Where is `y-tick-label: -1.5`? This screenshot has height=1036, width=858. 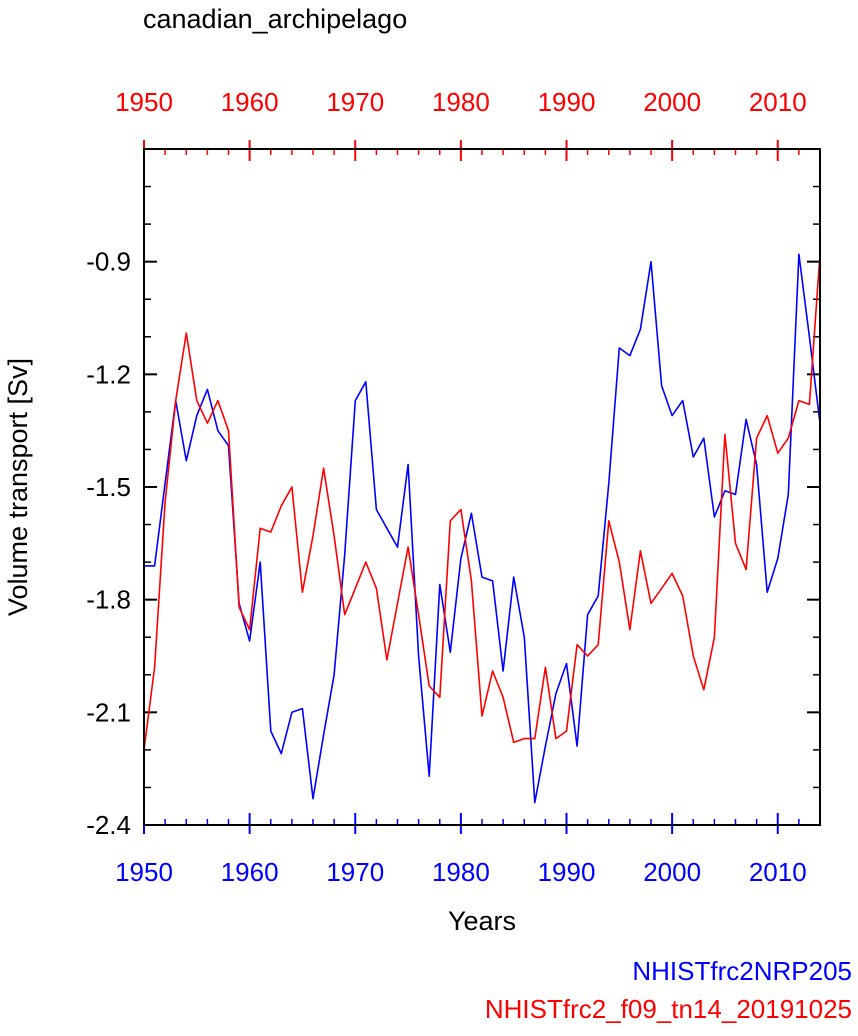
y-tick-label: -1.5 is located at coordinates (108, 487).